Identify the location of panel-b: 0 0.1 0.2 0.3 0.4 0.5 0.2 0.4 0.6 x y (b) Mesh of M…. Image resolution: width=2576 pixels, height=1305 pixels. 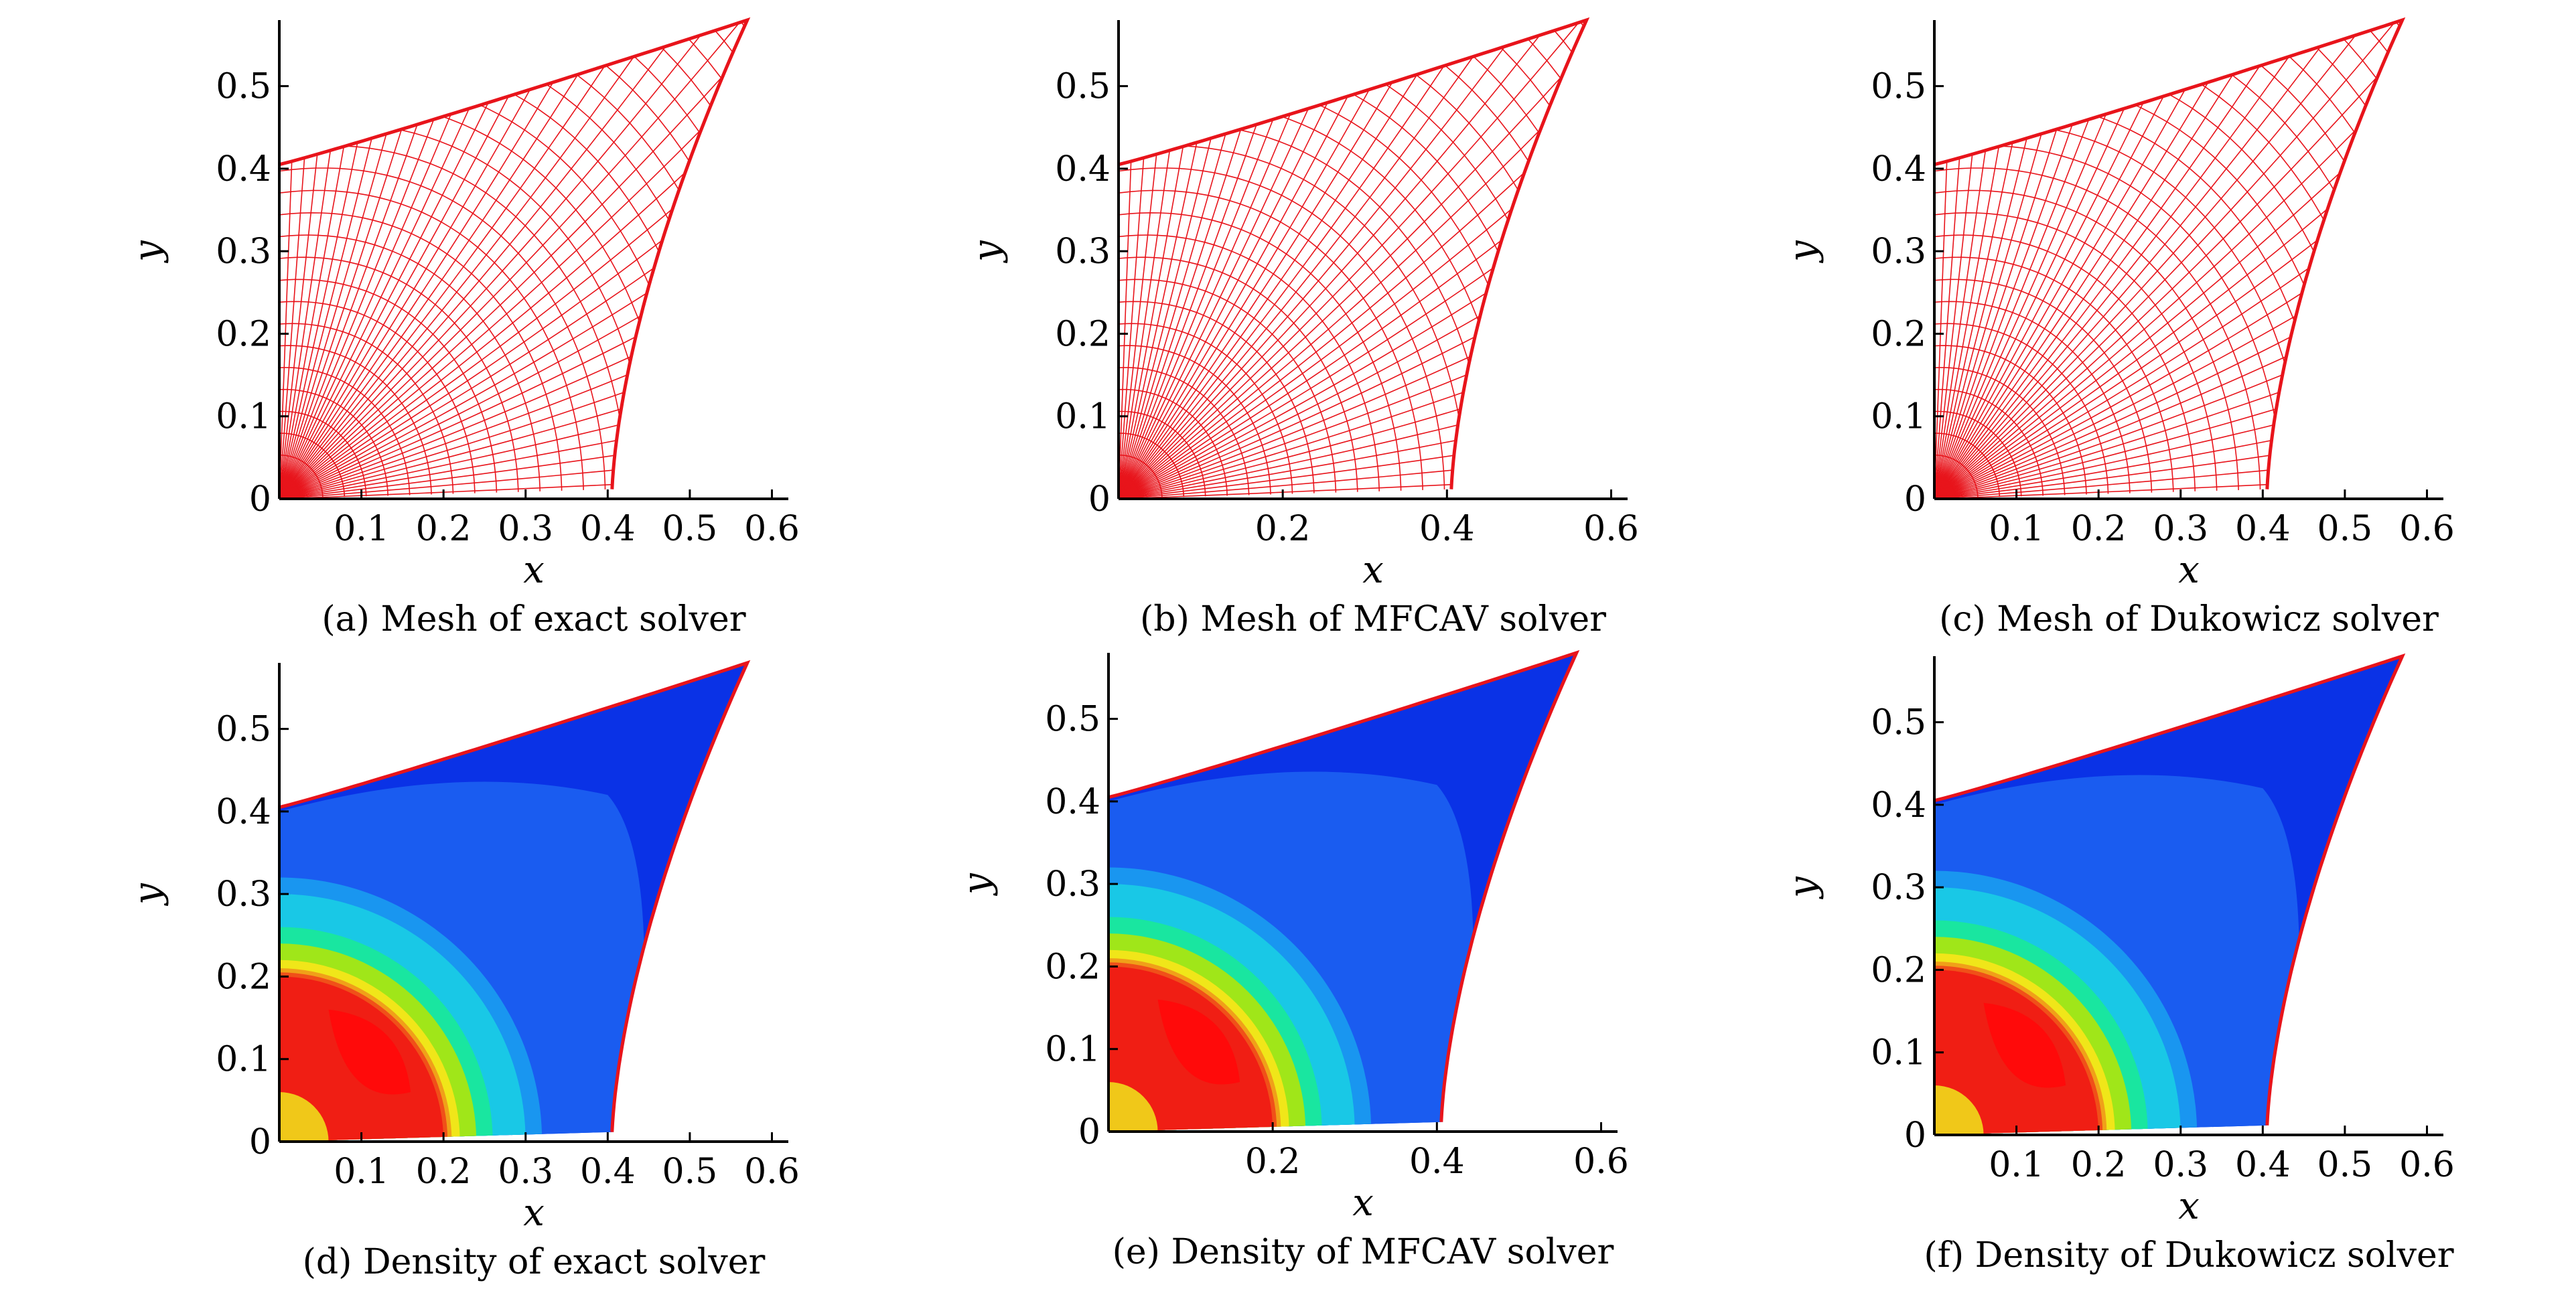
(1302, 328).